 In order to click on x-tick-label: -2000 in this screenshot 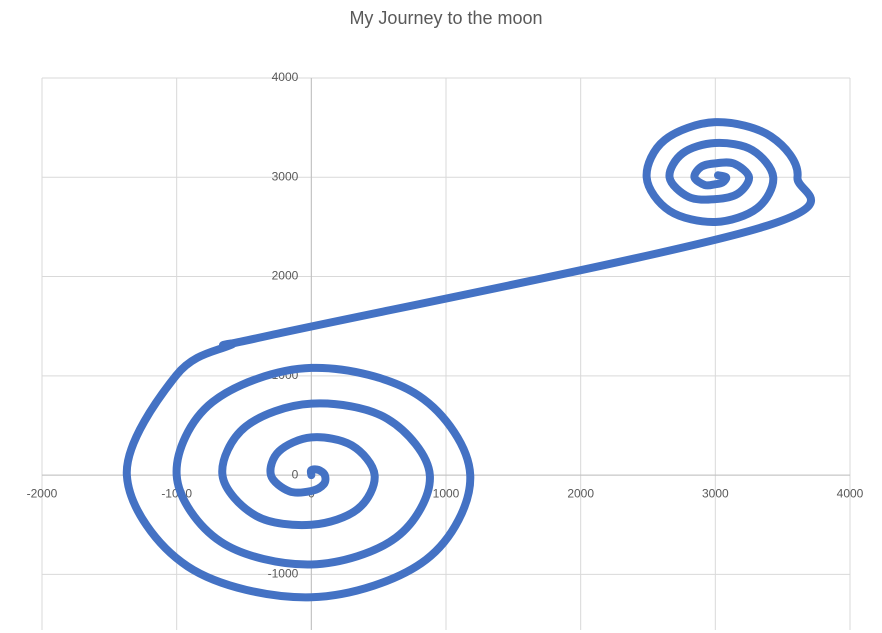, I will do `click(42, 493)`.